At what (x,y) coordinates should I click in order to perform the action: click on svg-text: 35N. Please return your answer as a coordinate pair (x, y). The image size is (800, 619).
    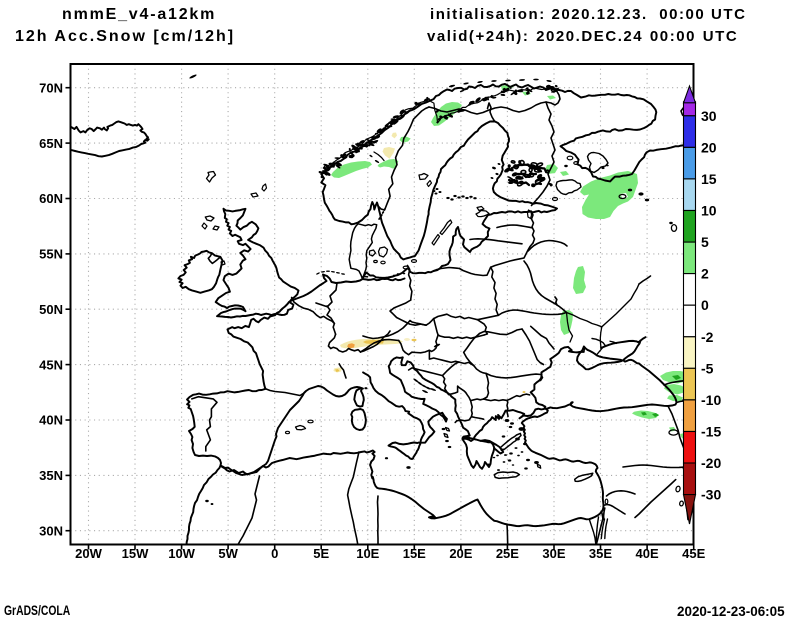
    Looking at the image, I should click on (51, 475).